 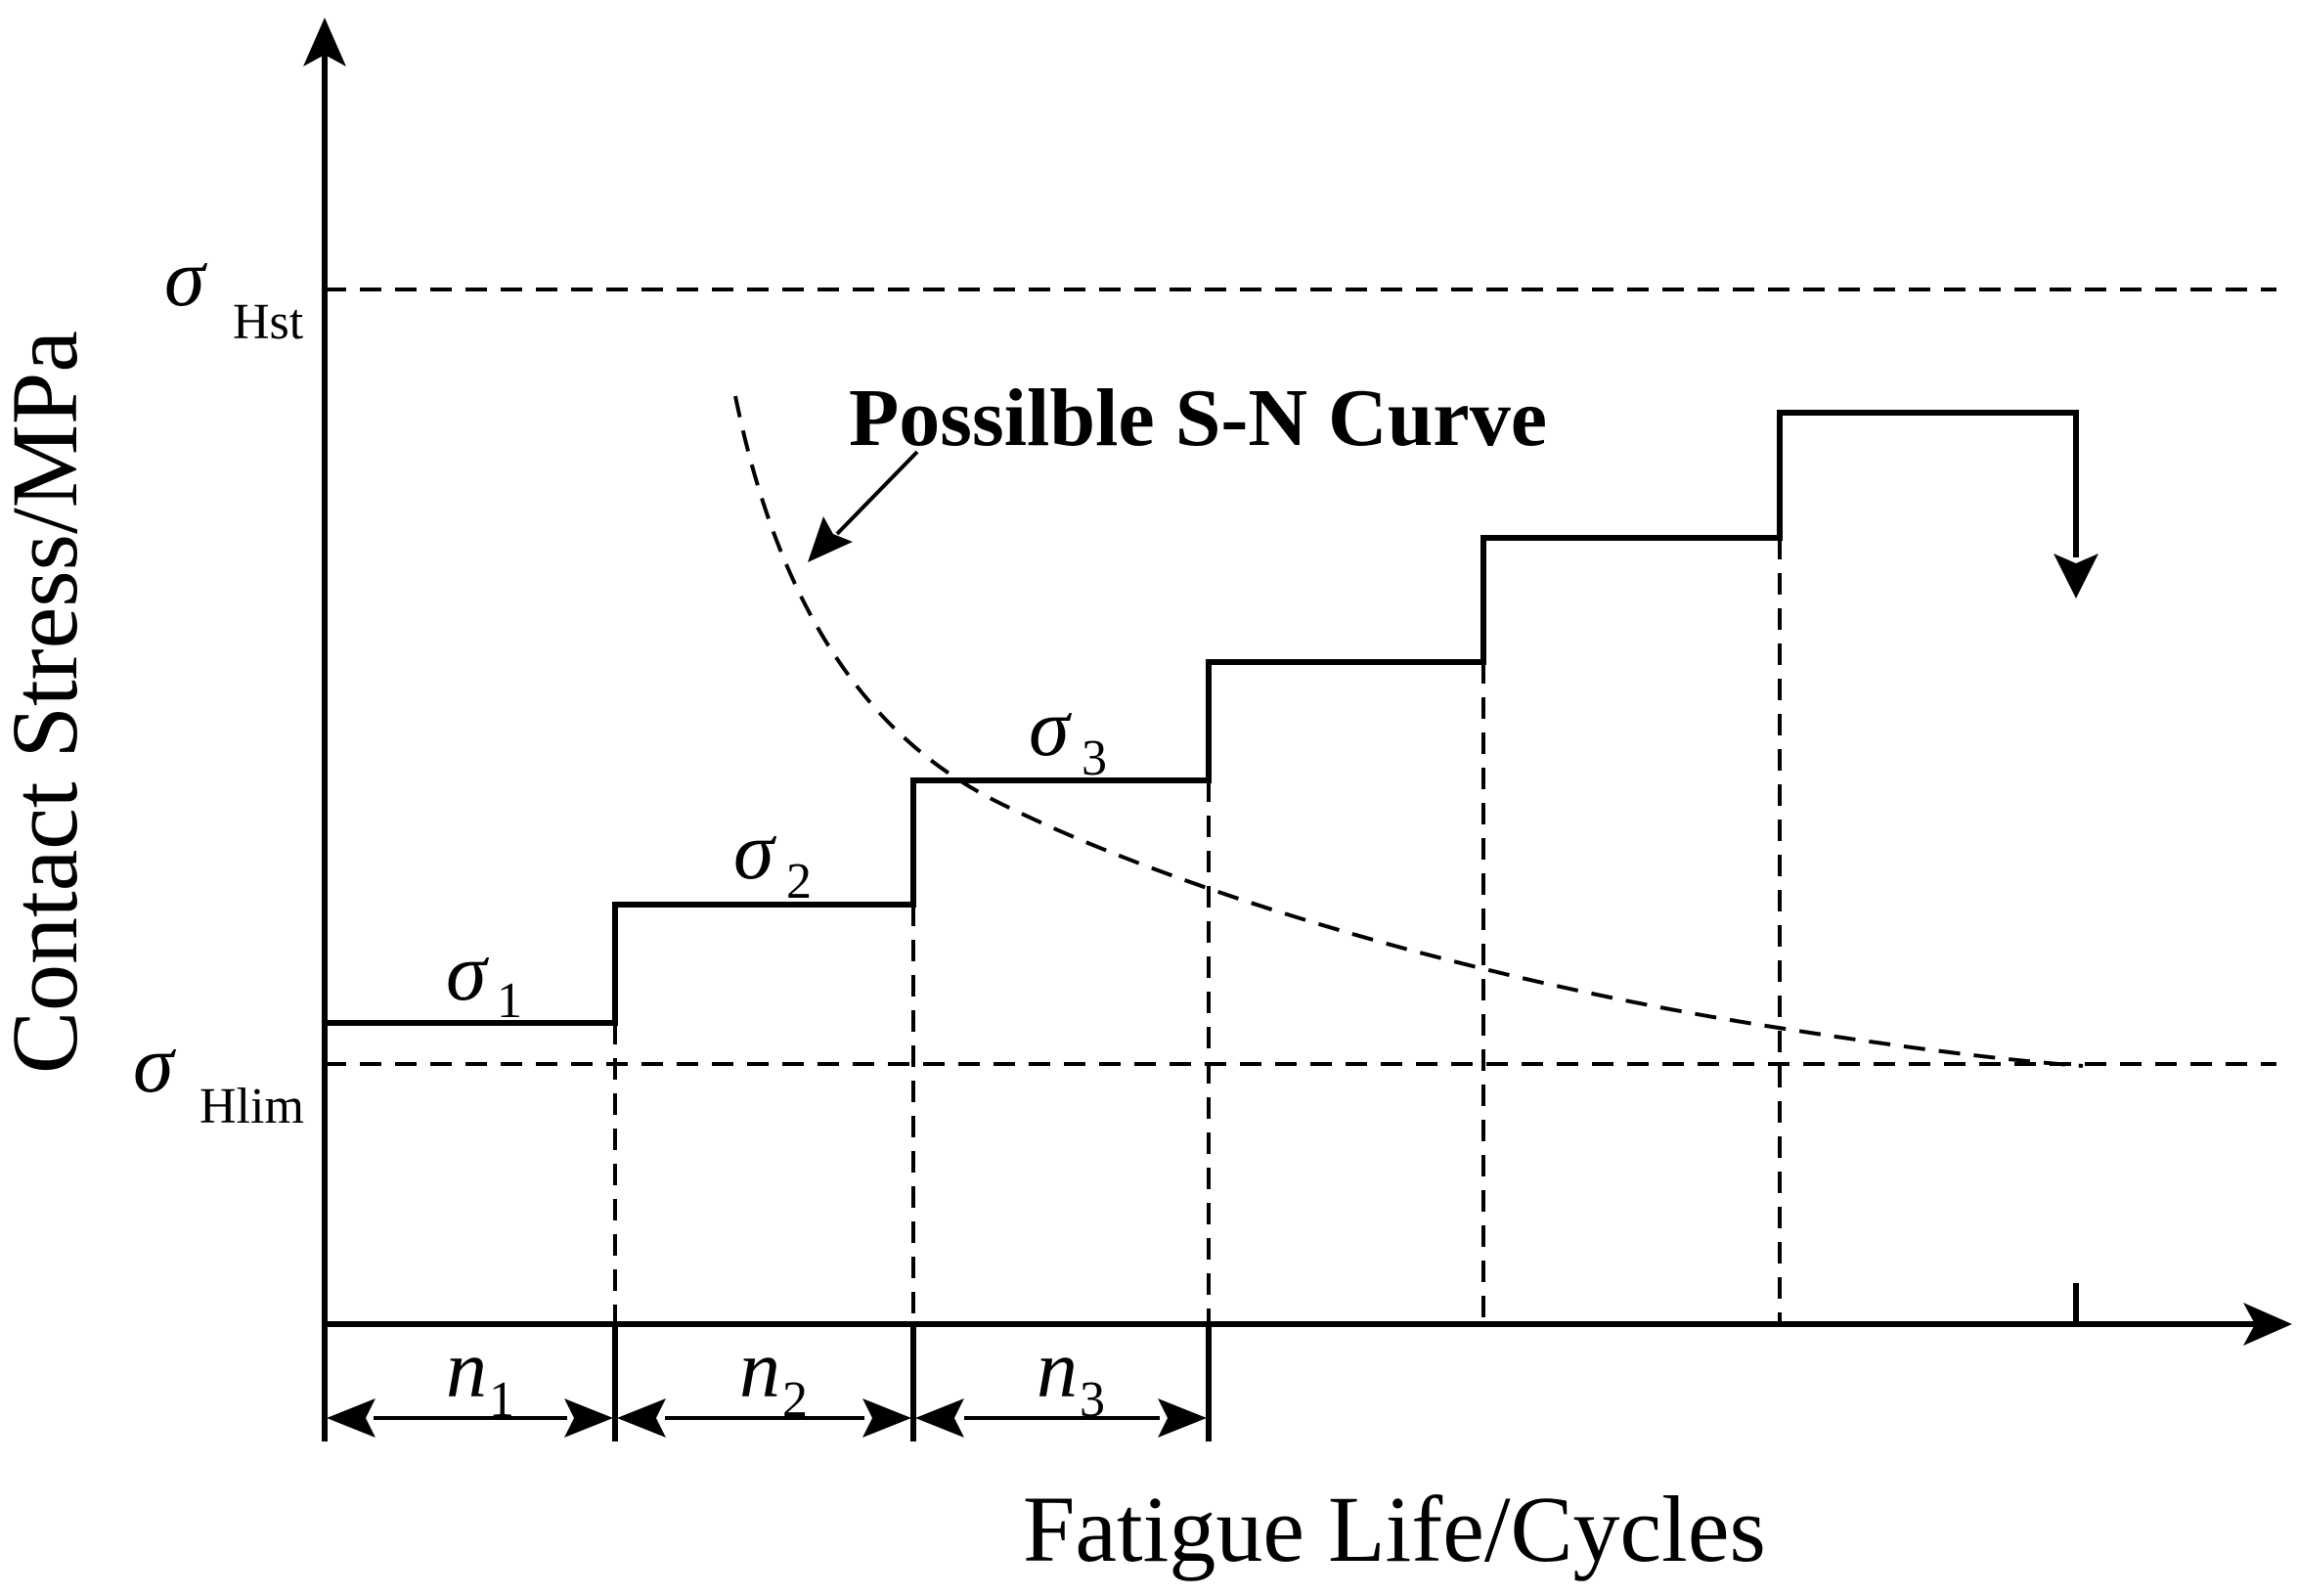 I want to click on step-1-subscript: 1, so click(x=510, y=1001).